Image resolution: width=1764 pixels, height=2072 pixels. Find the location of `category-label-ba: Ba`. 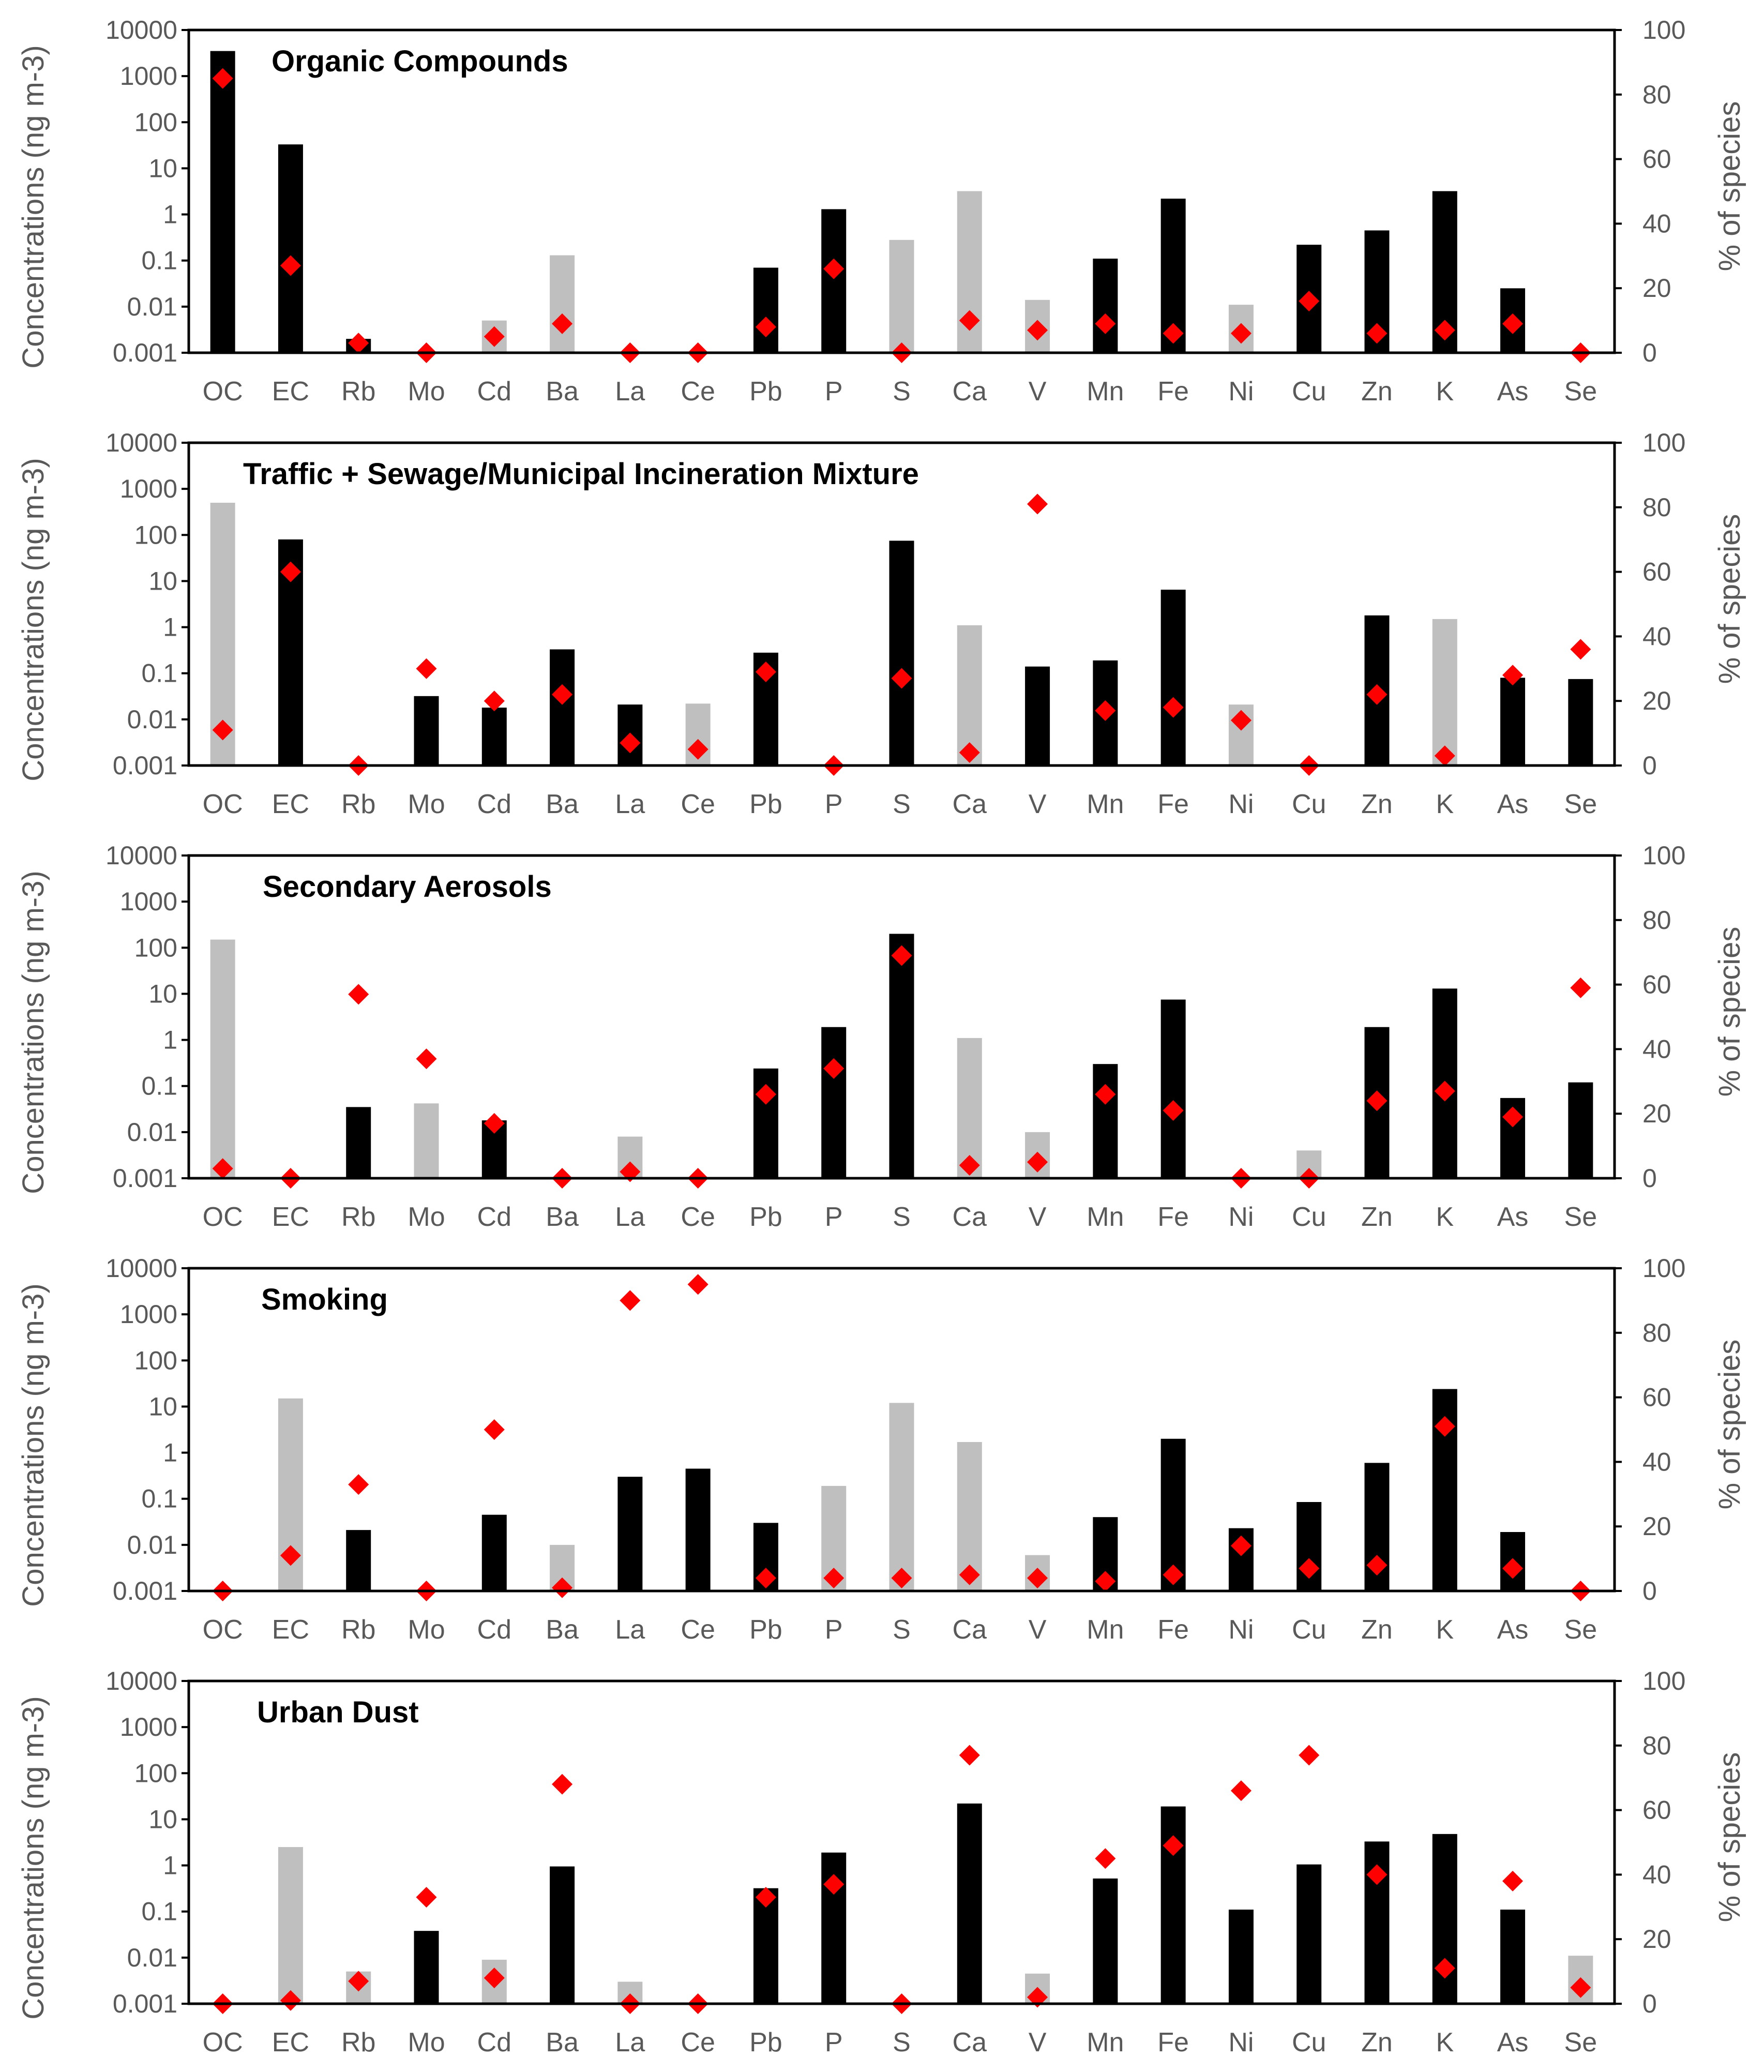

category-label-ba: Ba is located at coordinates (562, 392).